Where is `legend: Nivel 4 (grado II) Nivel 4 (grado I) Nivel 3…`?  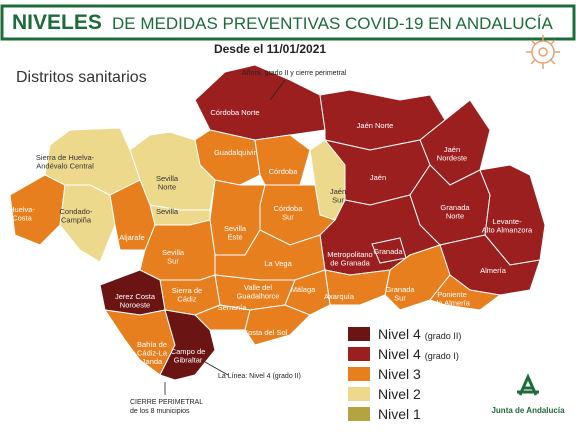
legend: Nivel 4 (grado II) Nivel 4 (grado I) Nivel 3… is located at coordinates (404, 374).